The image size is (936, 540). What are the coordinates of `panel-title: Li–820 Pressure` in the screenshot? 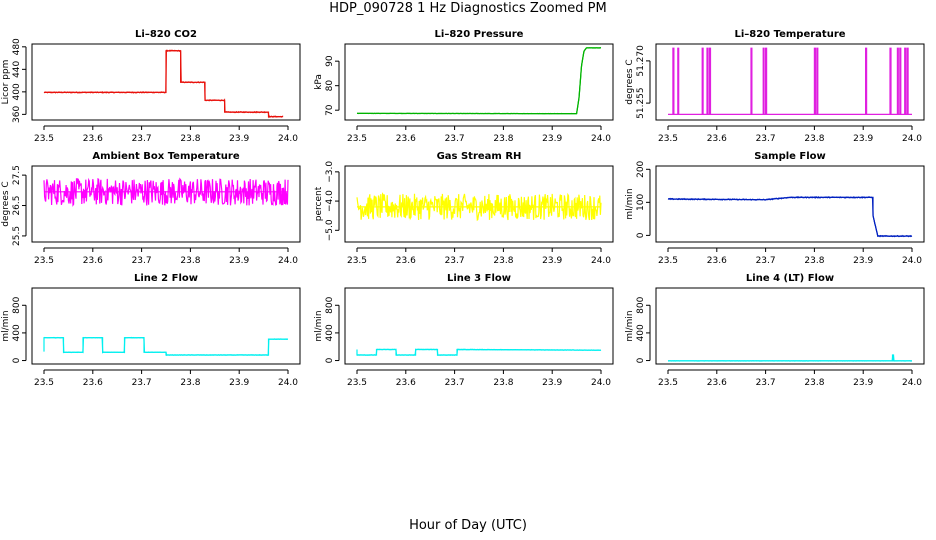 It's located at (479, 34).